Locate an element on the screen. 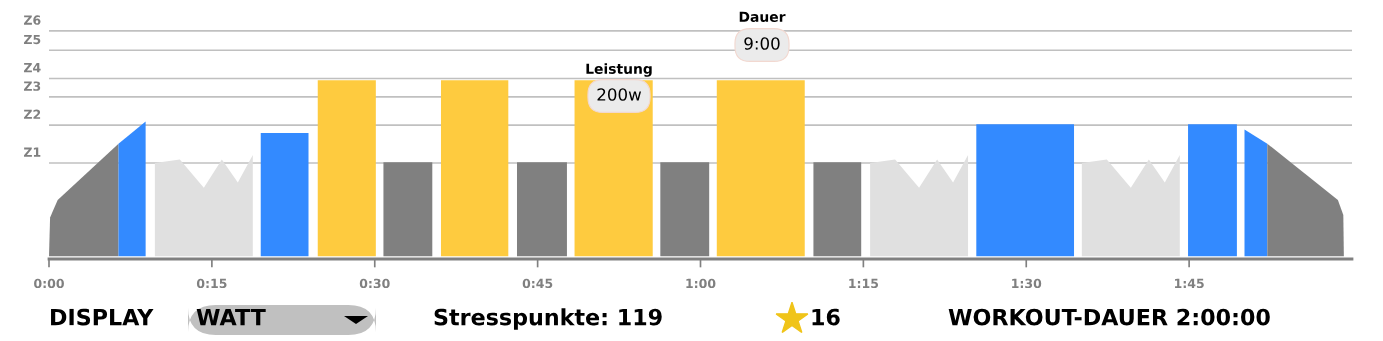  ref-line-label: Z6 is located at coordinates (32, 20).